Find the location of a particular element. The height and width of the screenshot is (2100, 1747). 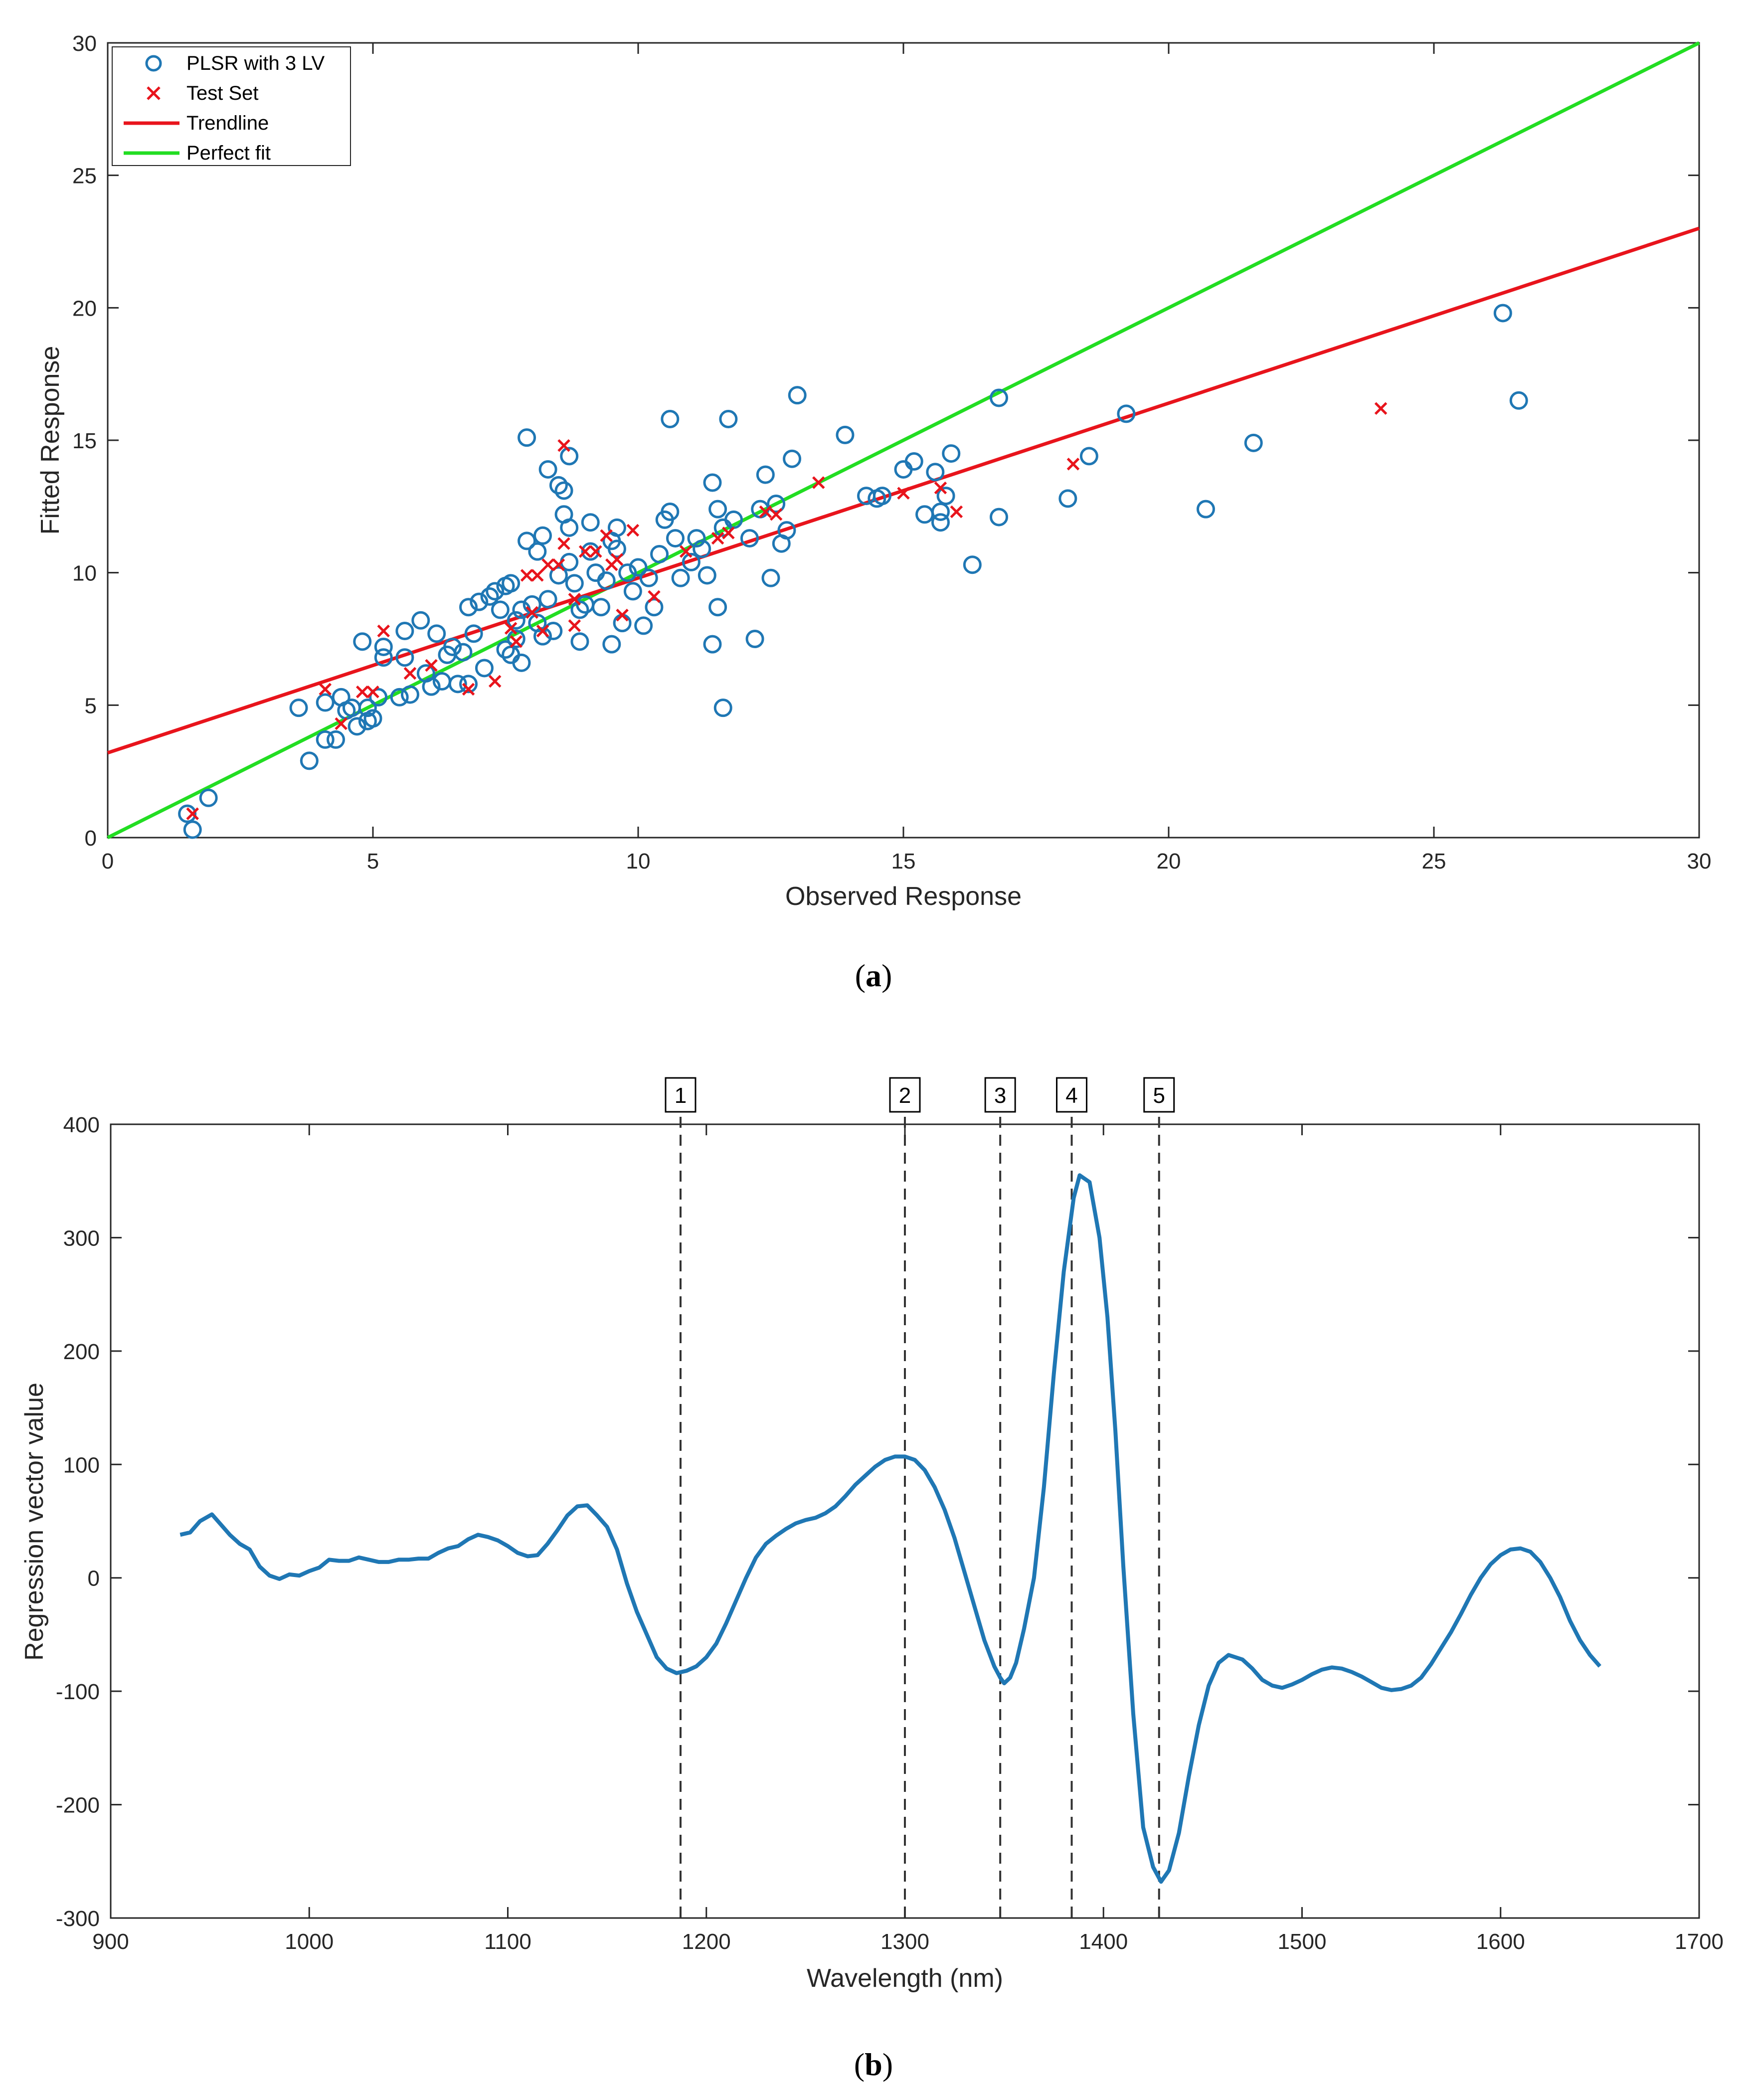

panel-a-xlabel: Observed Response is located at coordinates (903, 896).